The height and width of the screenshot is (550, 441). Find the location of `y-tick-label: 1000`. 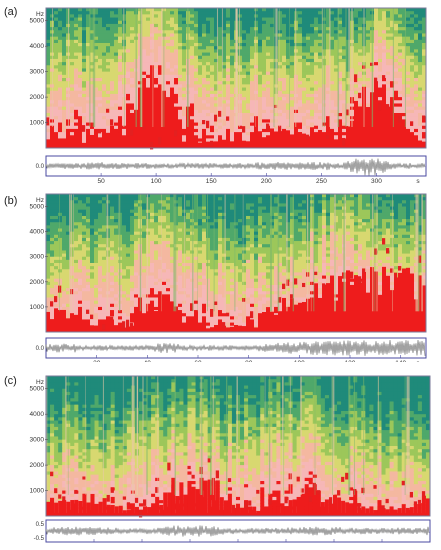

y-tick-label: 1000 is located at coordinates (37, 491).